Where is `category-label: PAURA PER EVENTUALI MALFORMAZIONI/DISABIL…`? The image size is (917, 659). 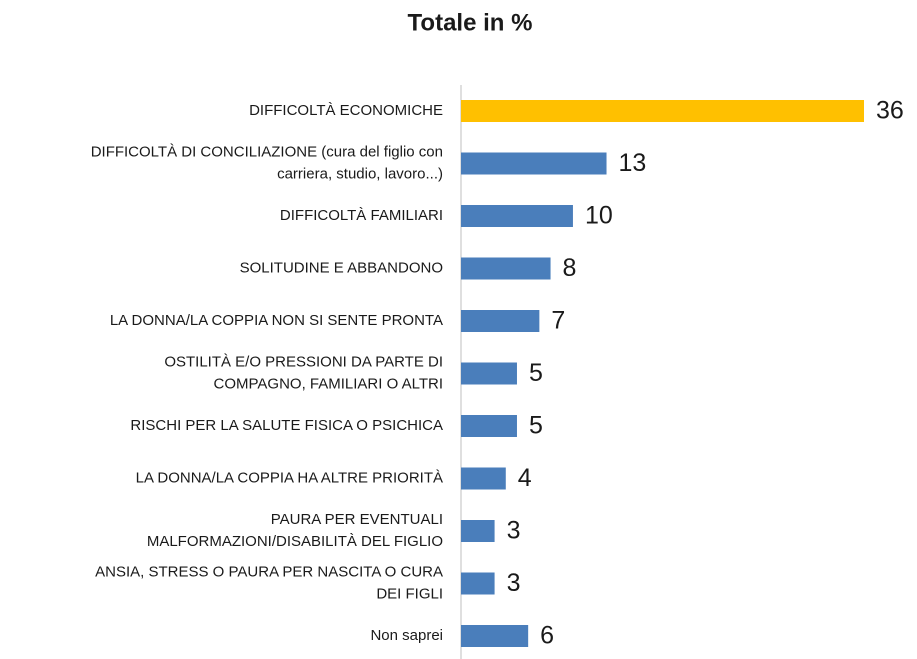
category-label: PAURA PER EVENTUALI MALFORMAZIONI/DISABIL… is located at coordinates (295, 530).